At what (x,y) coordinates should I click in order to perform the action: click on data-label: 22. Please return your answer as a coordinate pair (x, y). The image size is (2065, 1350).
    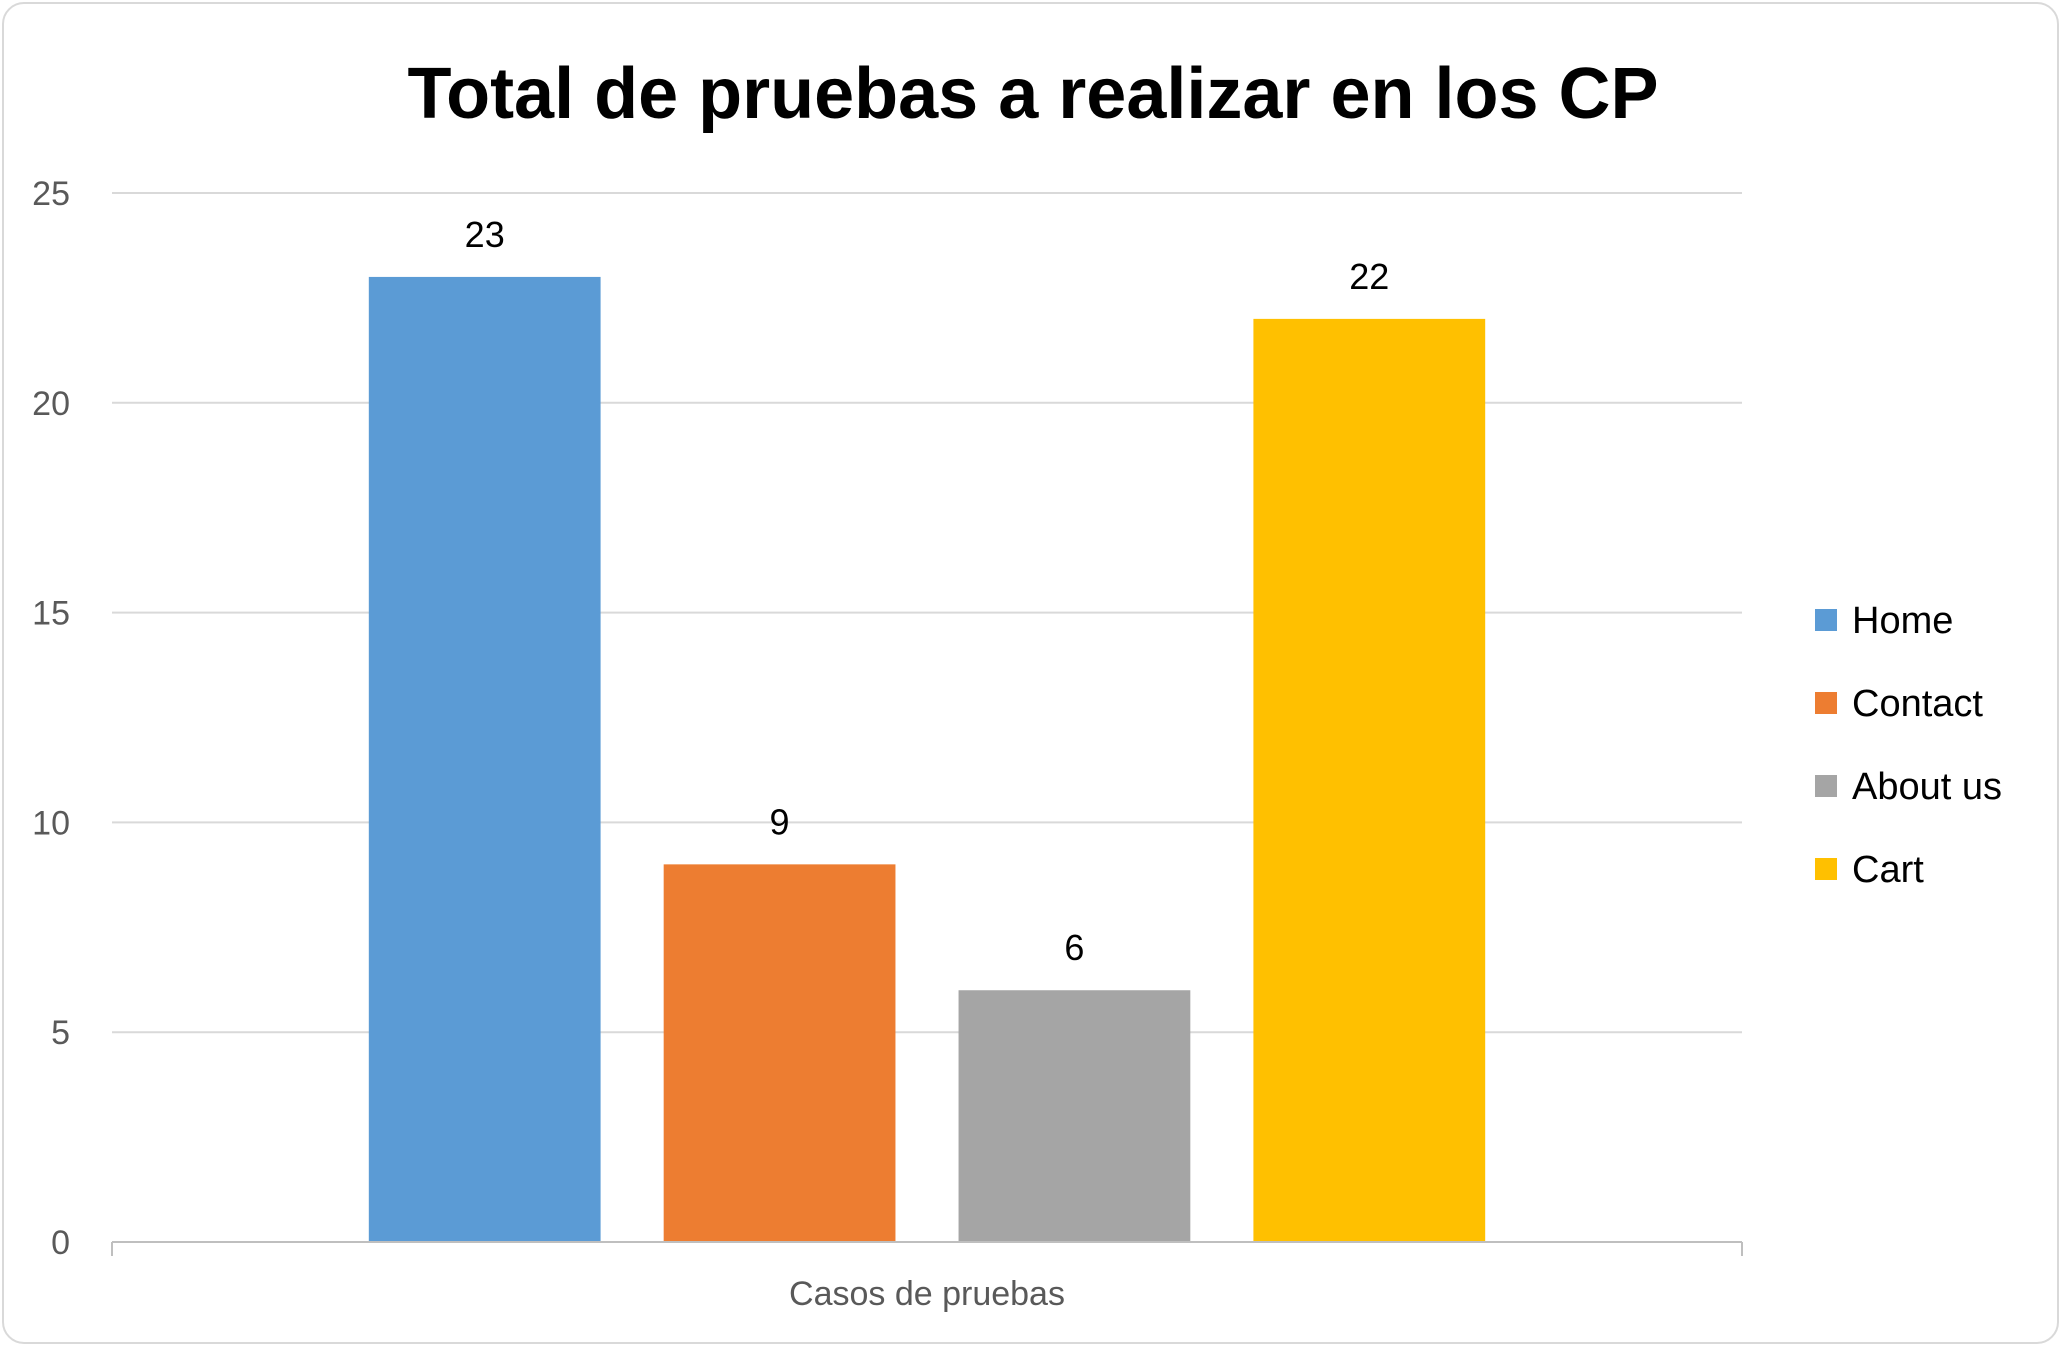
    Looking at the image, I should click on (1369, 276).